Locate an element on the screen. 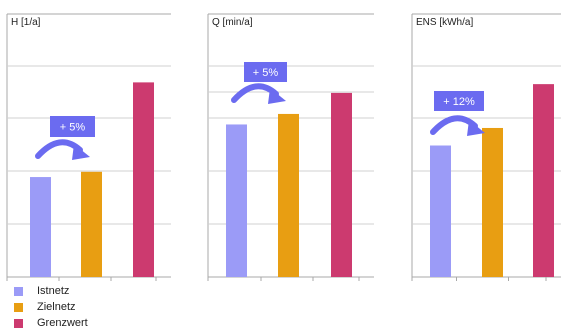 The image size is (561, 331). panel-1-bar-zielnetz is located at coordinates (288, 195).